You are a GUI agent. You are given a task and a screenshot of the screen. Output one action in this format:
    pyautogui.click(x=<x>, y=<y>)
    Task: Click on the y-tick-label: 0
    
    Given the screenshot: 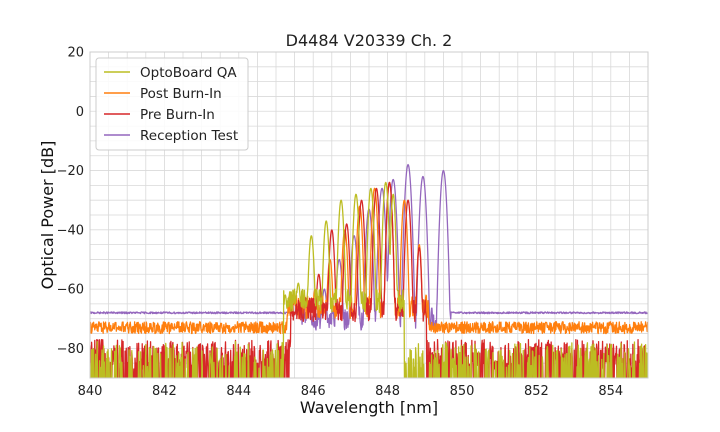 What is the action you would take?
    pyautogui.click(x=80, y=112)
    